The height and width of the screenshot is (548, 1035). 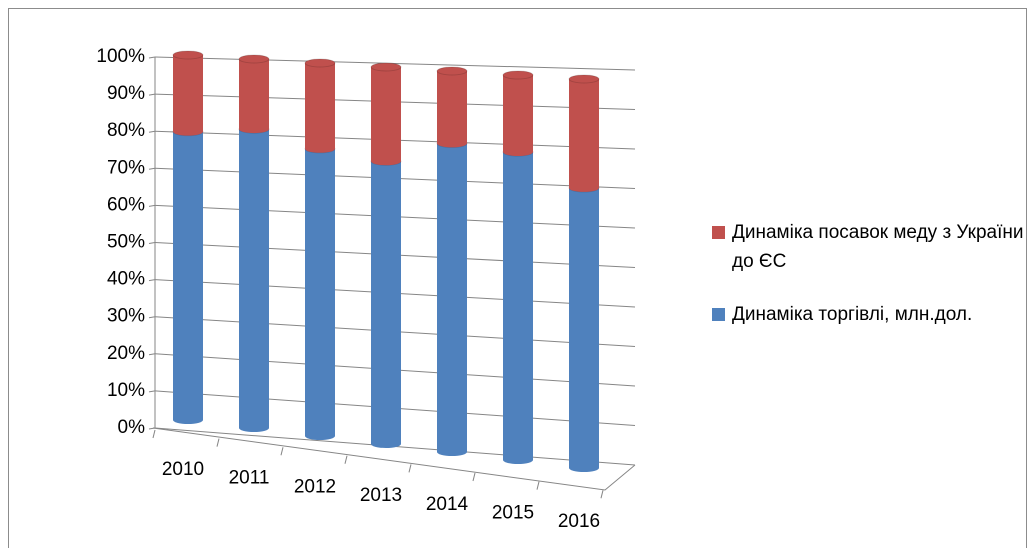 What do you see at coordinates (126, 390) in the screenshot?
I see `y-tick-label: 10%` at bounding box center [126, 390].